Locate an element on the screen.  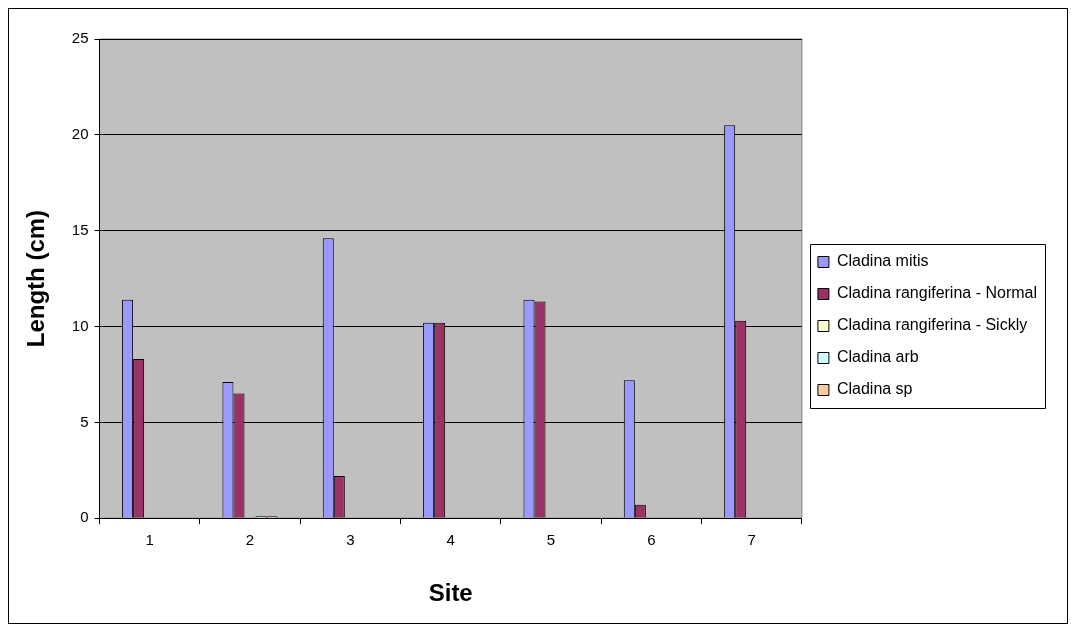
legend-label: Cladina arb is located at coordinates (877, 357).